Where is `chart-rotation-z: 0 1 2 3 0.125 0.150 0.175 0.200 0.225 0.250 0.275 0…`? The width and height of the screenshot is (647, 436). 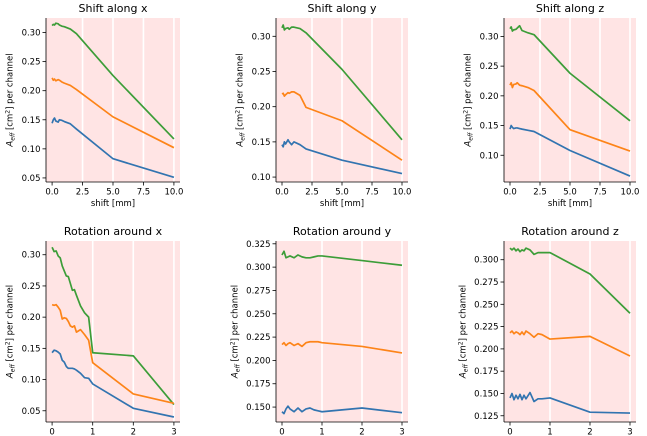
chart-rotation-z: 0 1 2 3 0.125 0.150 0.175 0.200 0.225 0.250 0.275 0… is located at coordinates (547, 330).